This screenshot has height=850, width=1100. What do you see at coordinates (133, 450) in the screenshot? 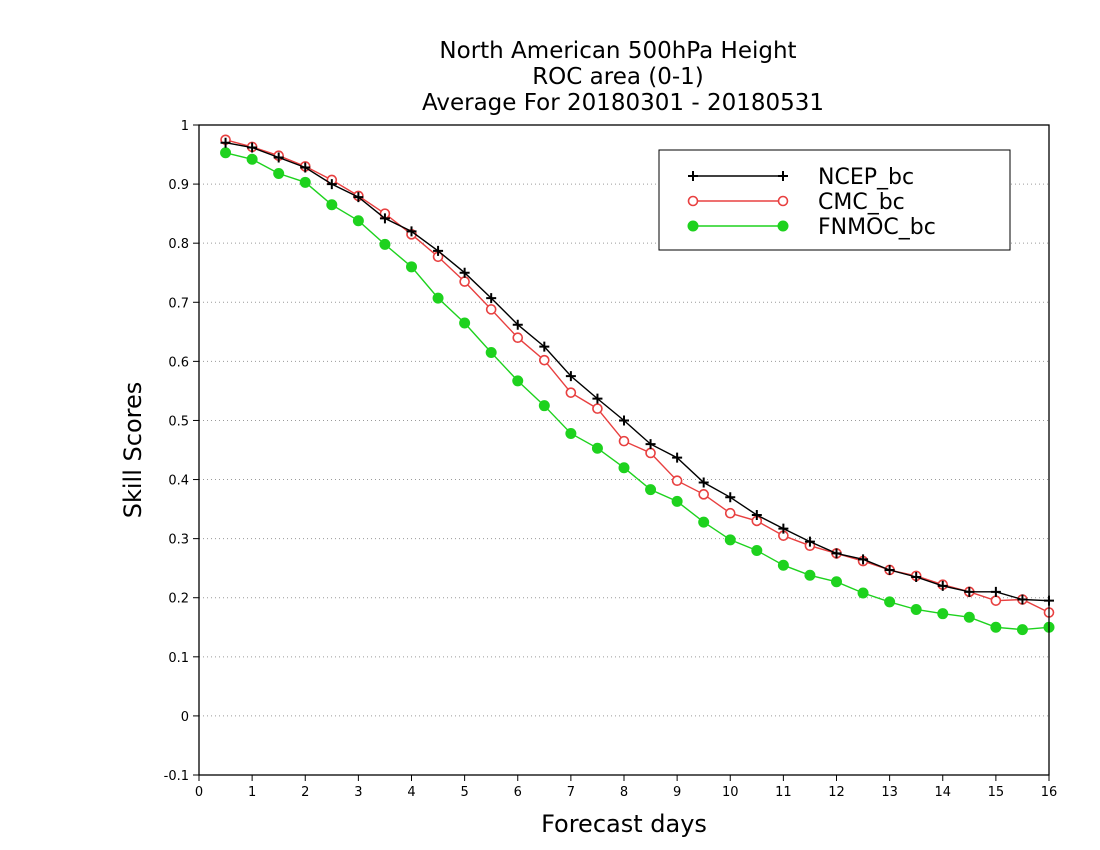
I see `y-axis-label: Skill Scores` at bounding box center [133, 450].